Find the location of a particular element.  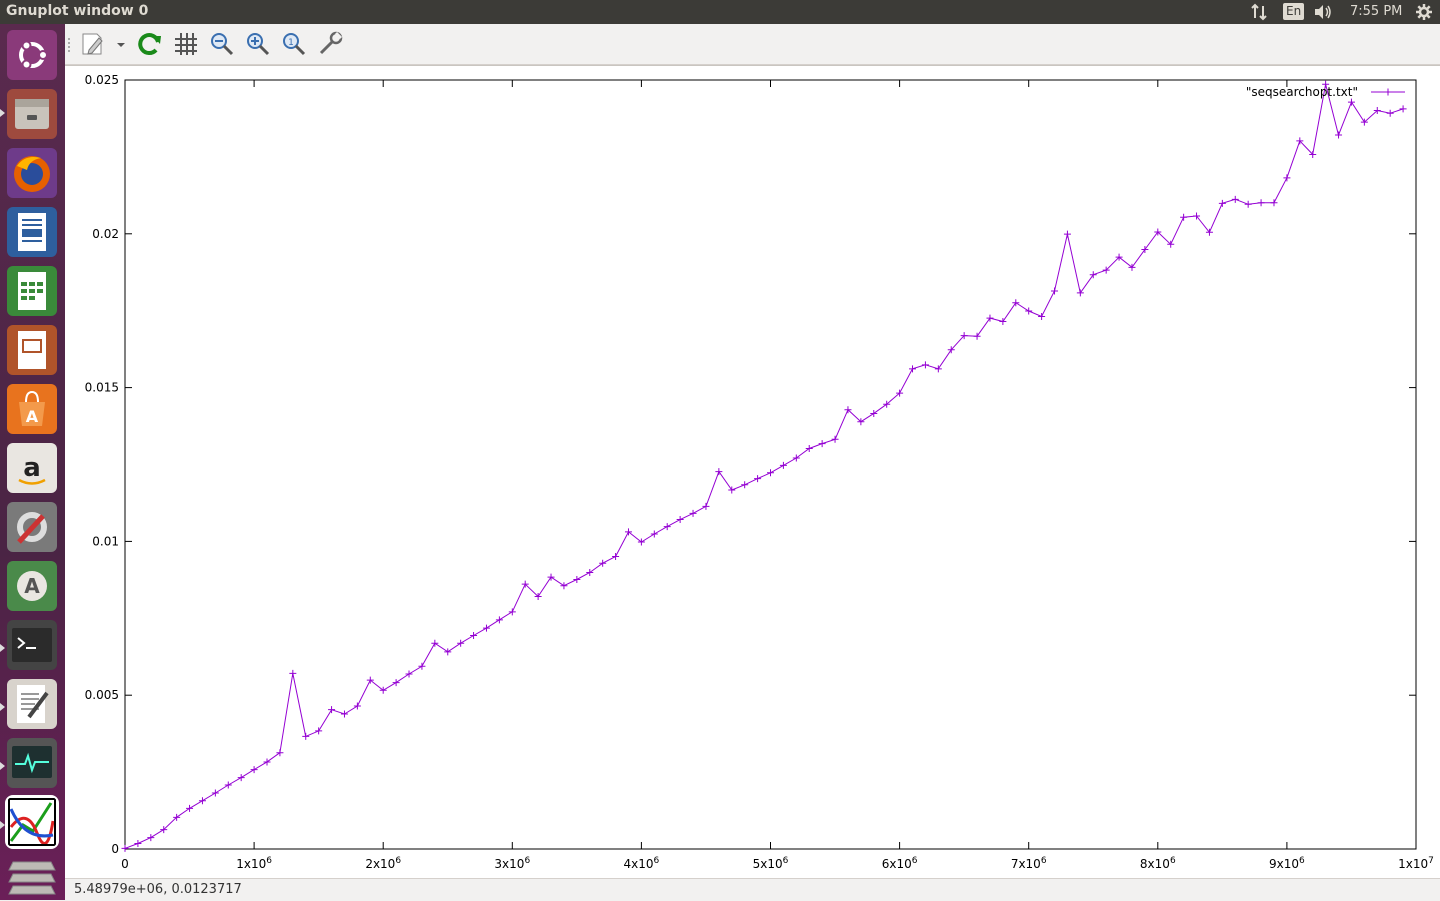

replot-icon is located at coordinates (150, 44).